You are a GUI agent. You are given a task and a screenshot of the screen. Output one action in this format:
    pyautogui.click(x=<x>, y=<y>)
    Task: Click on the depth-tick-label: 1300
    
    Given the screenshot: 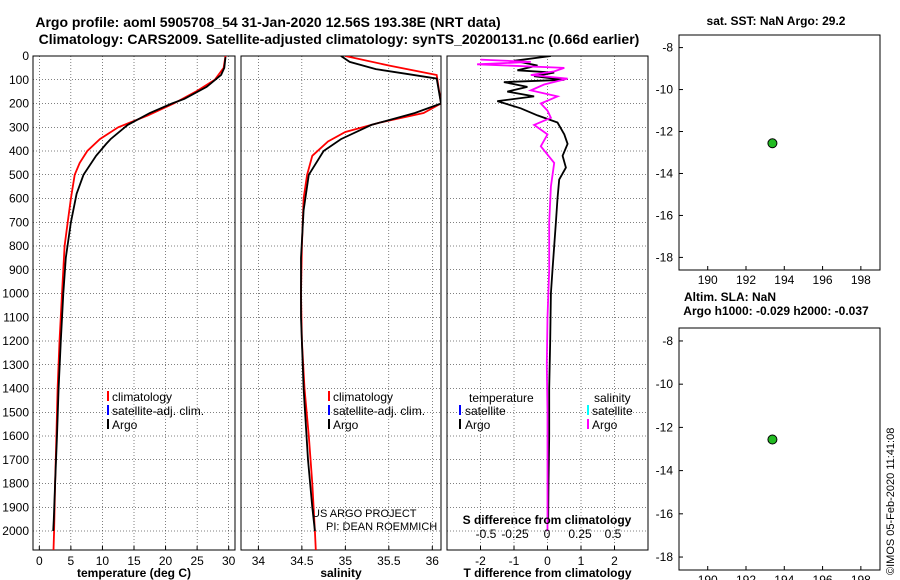 What is the action you would take?
    pyautogui.click(x=15, y=365)
    